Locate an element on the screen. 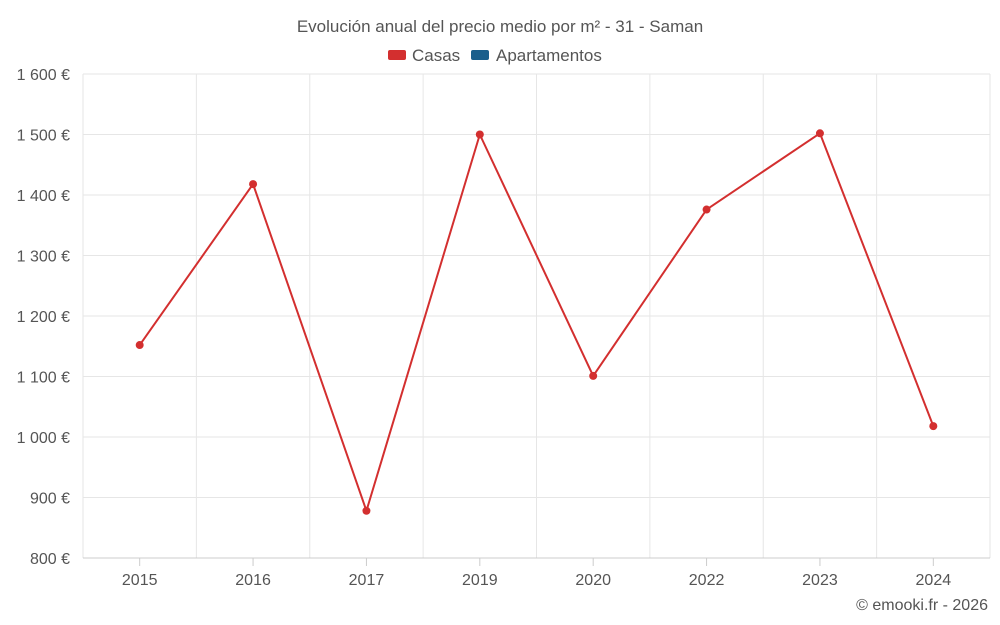  x-tick-label: 2020 is located at coordinates (593, 580).